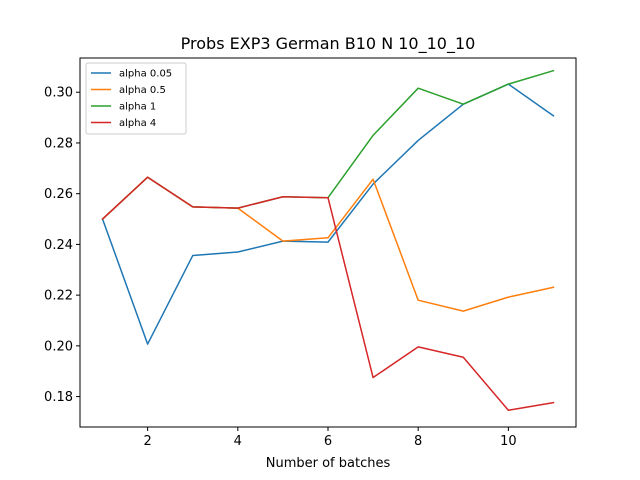  What do you see at coordinates (58, 397) in the screenshot?
I see `y-tick-label: 0.18` at bounding box center [58, 397].